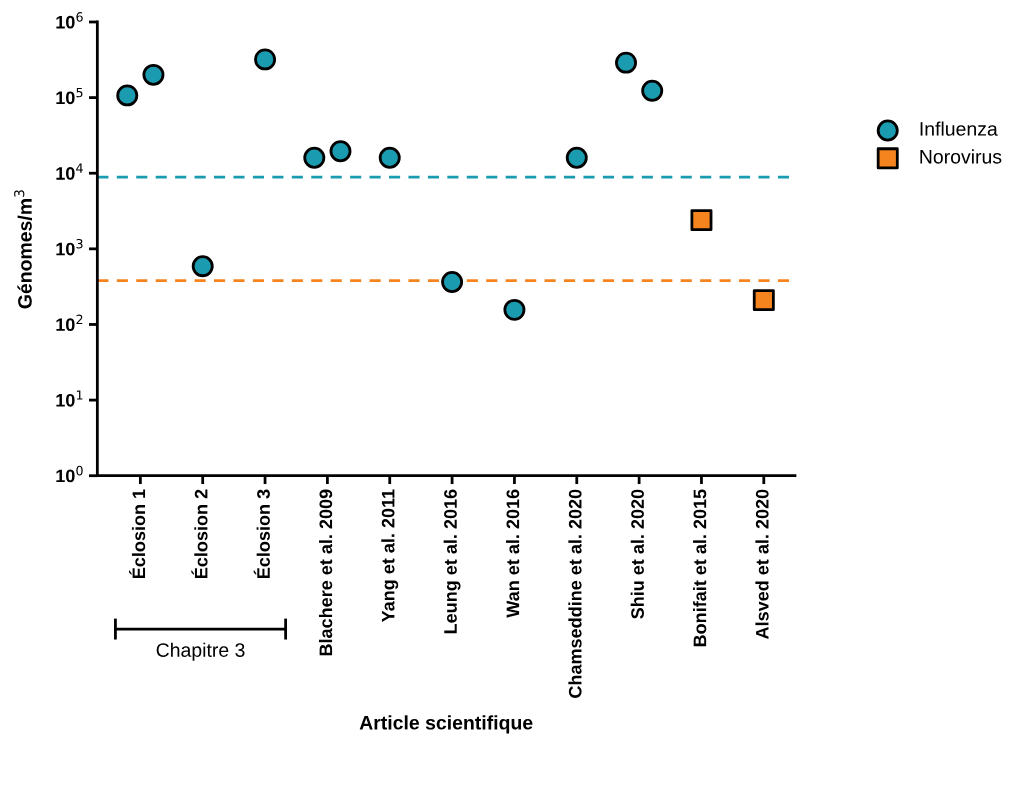 This screenshot has height=785, width=1014. Describe the element at coordinates (137, 533) in the screenshot. I see `x-tick-label: Éclosion 1` at that location.